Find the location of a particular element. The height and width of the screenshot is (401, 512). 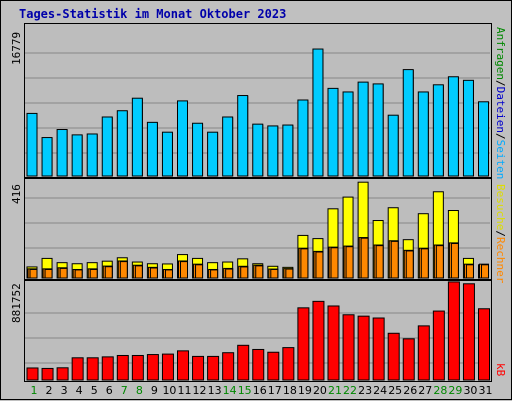

x-tick-day: 30 is located at coordinates (470, 390).